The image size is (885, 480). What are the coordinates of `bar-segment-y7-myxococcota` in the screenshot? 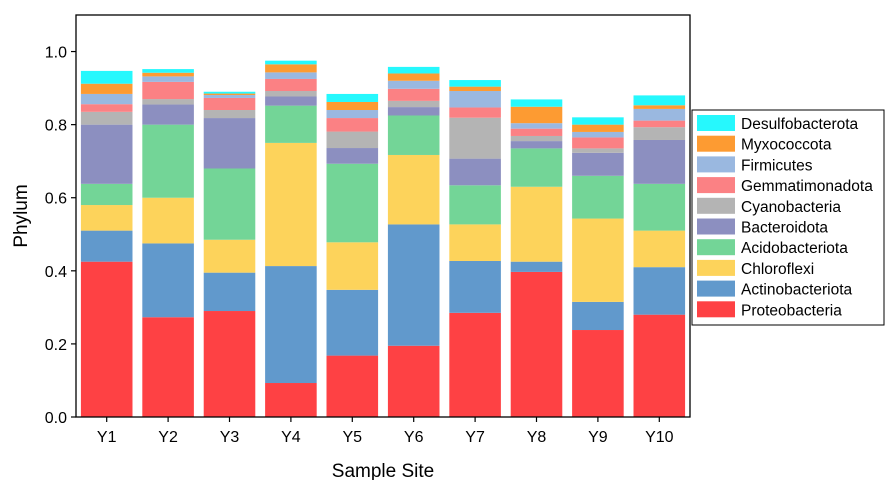 It's located at (475, 89).